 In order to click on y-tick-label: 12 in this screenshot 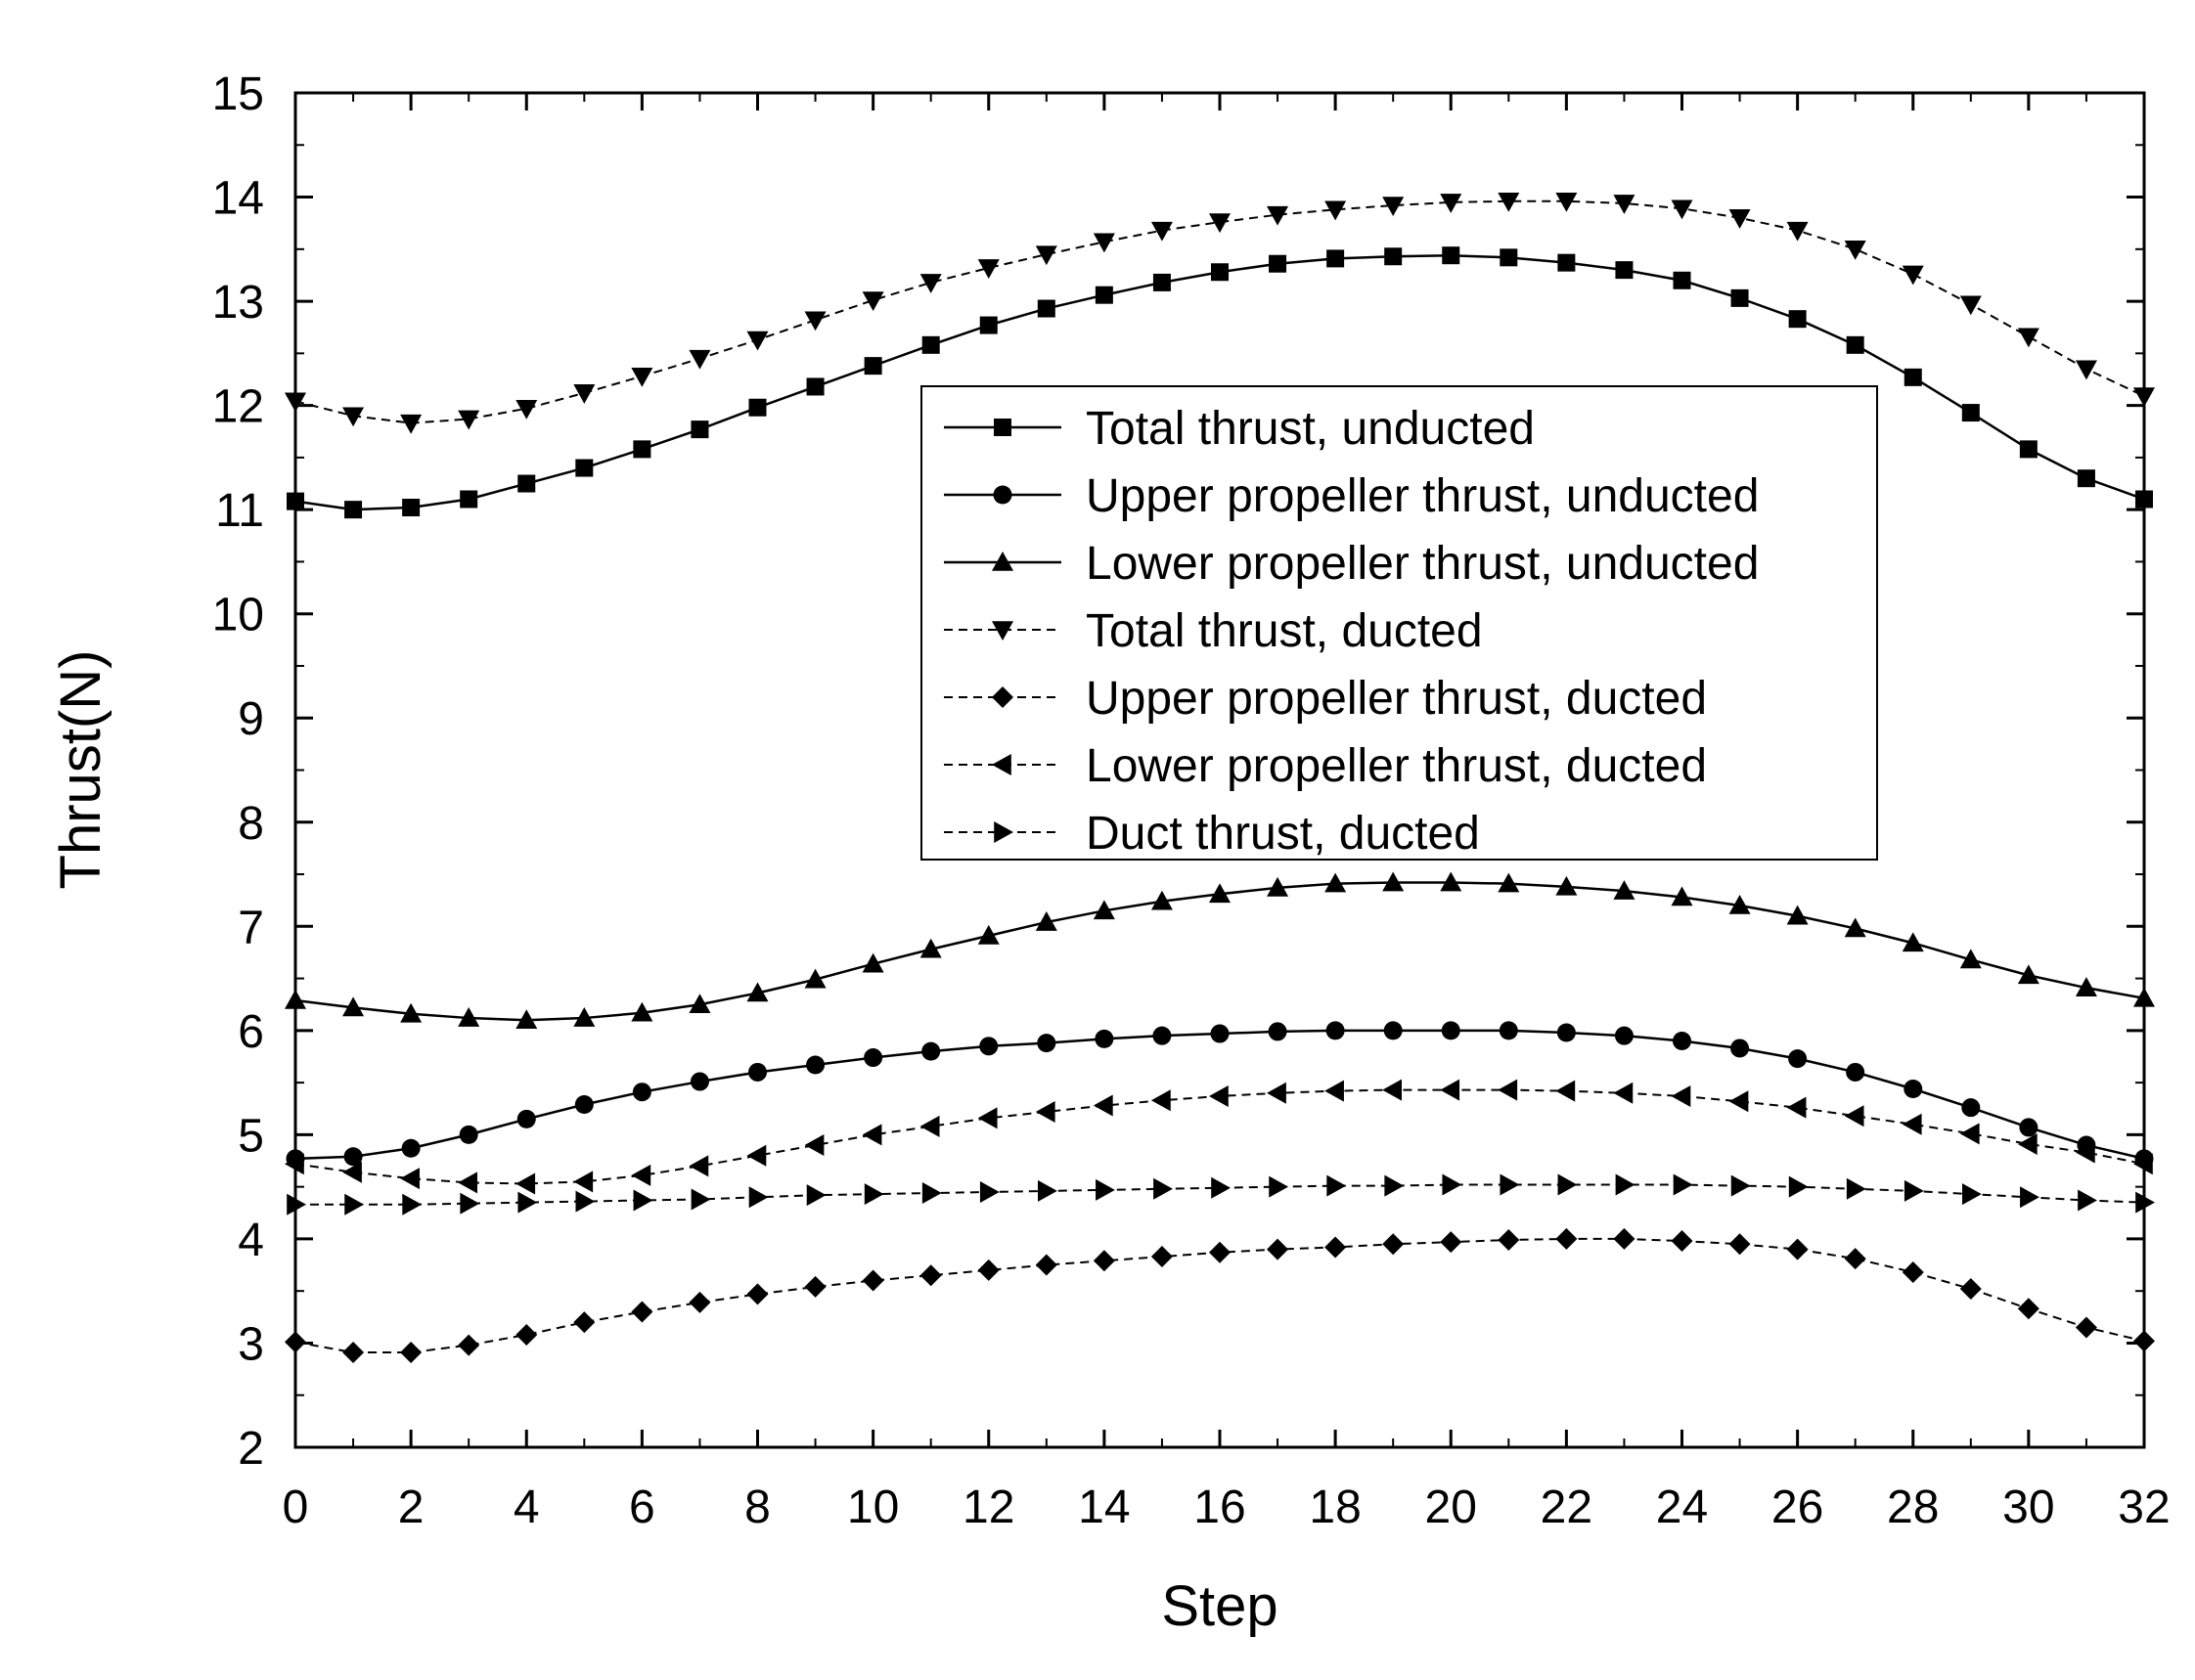, I will do `click(238, 407)`.